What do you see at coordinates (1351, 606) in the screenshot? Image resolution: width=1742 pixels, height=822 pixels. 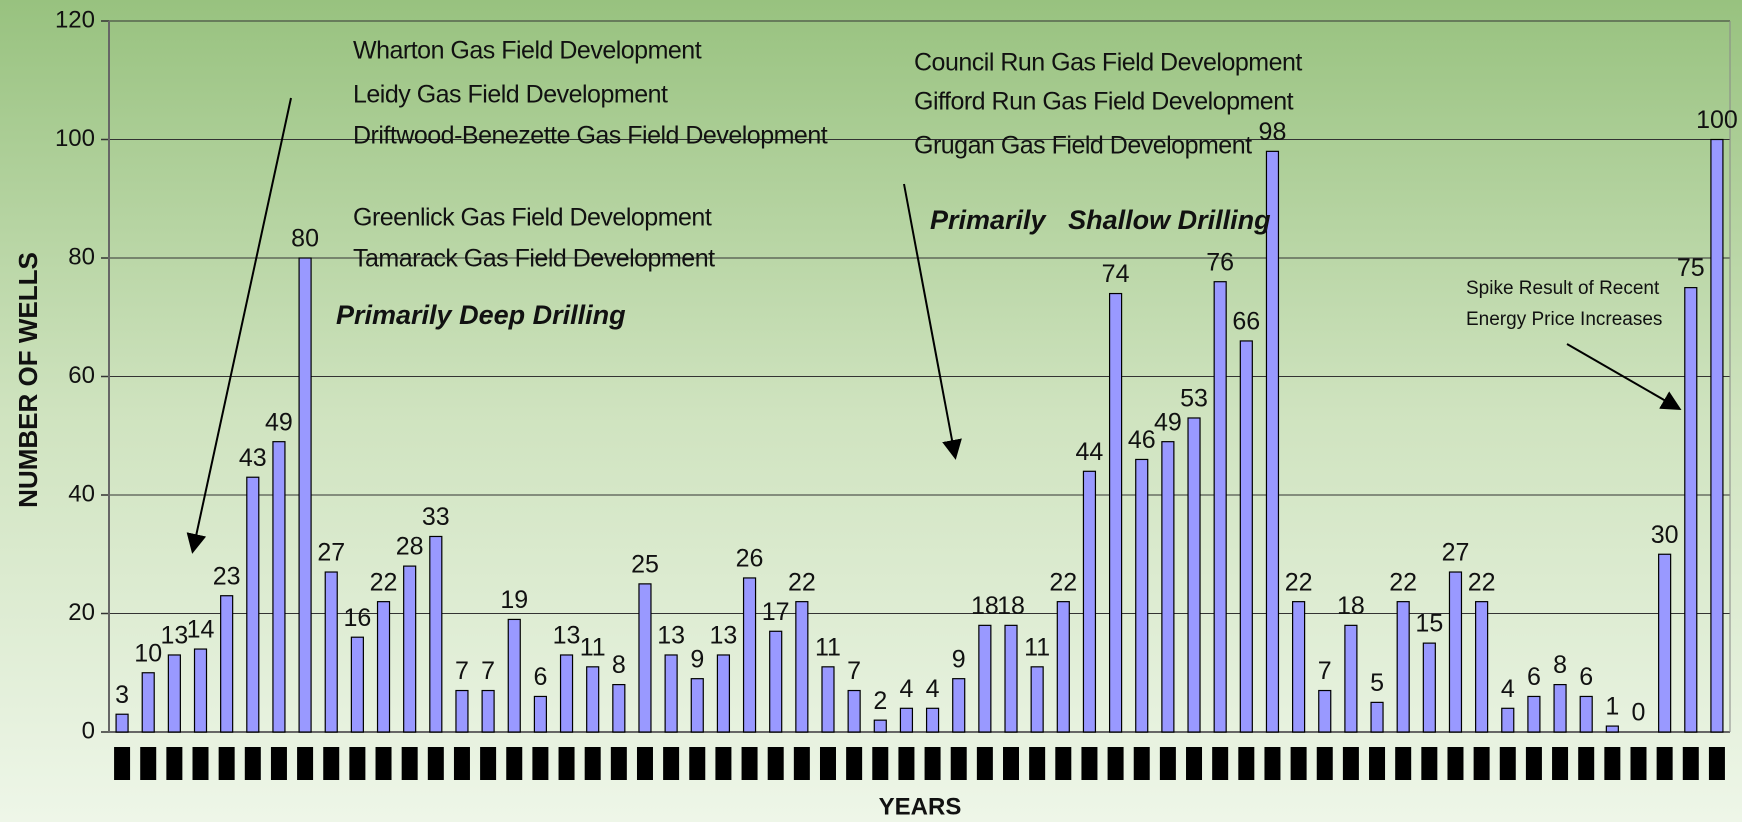 I see `value-label: 18` at bounding box center [1351, 606].